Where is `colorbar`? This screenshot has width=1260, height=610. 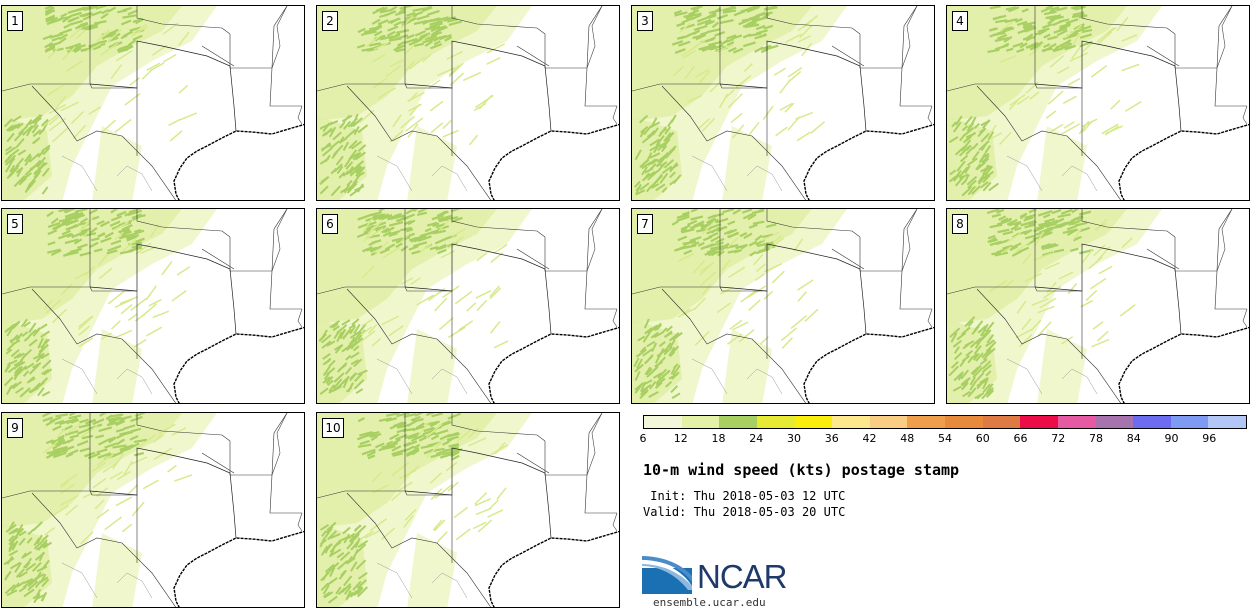
colorbar is located at coordinates (945, 422).